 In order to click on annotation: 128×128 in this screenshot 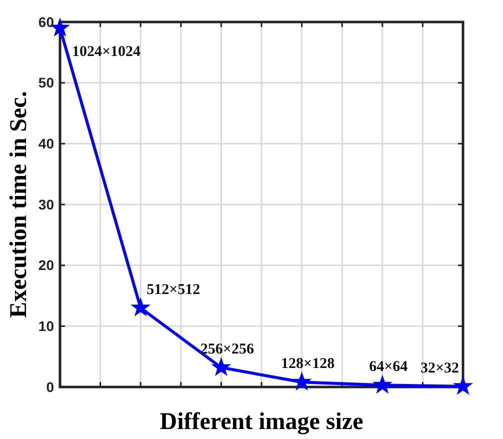, I will do `click(308, 364)`.